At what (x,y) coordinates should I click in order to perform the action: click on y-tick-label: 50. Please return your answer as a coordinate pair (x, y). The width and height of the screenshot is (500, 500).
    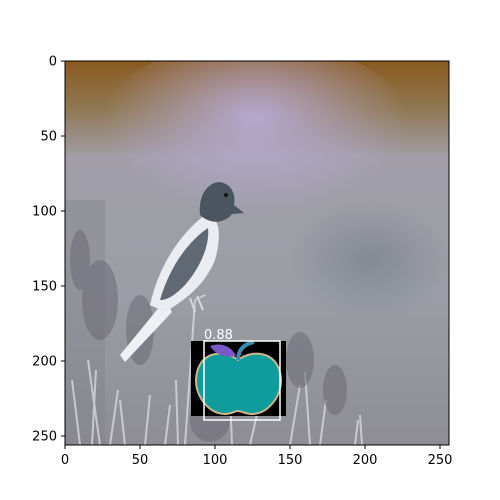
    Looking at the image, I should click on (48, 137).